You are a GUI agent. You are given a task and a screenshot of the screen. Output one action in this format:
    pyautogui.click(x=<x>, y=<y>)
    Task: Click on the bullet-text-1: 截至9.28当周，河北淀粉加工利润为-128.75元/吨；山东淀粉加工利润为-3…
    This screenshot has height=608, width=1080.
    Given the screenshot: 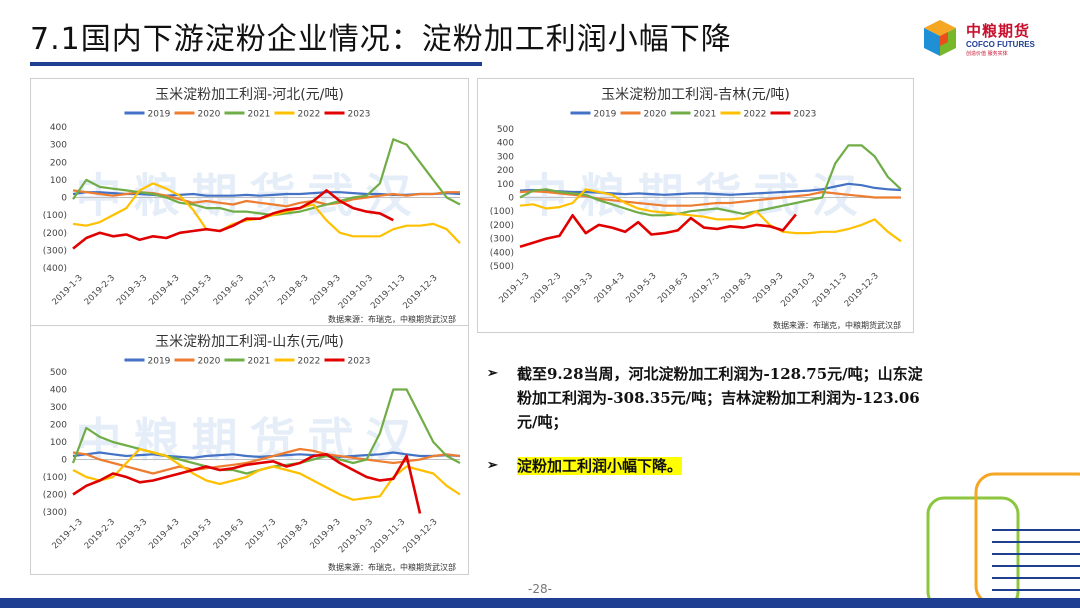 What is the action you would take?
    pyautogui.click(x=720, y=398)
    